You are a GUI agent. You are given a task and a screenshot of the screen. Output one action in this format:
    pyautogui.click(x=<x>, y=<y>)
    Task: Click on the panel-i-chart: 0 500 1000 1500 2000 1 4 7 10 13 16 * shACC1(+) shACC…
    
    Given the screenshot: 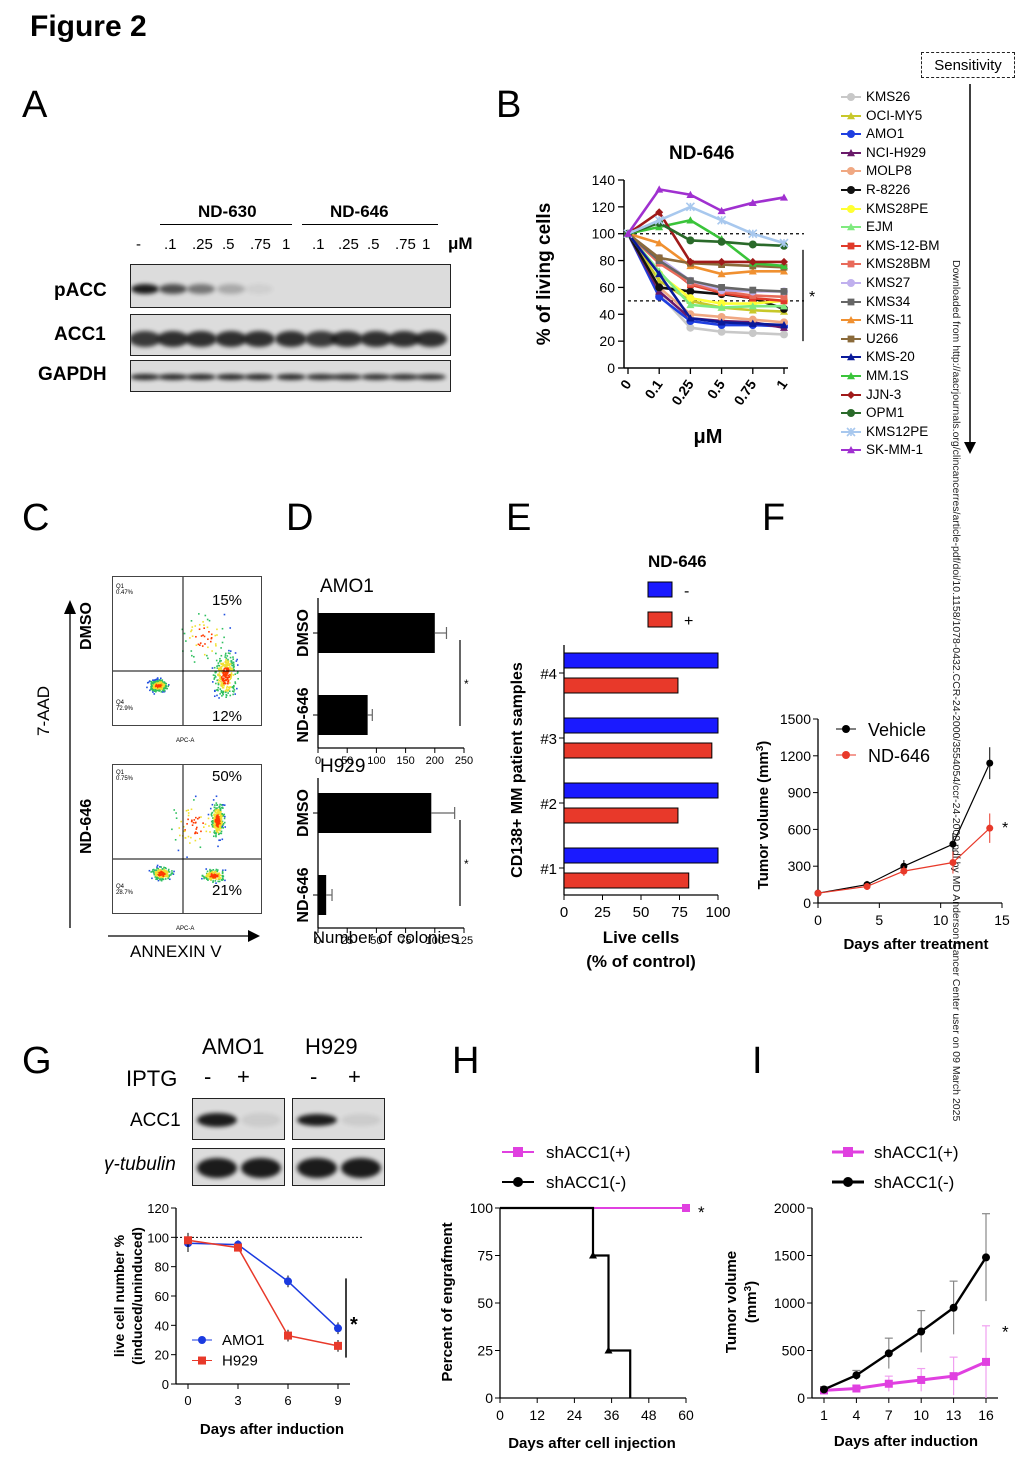 What is the action you would take?
    pyautogui.click(x=866, y=1296)
    